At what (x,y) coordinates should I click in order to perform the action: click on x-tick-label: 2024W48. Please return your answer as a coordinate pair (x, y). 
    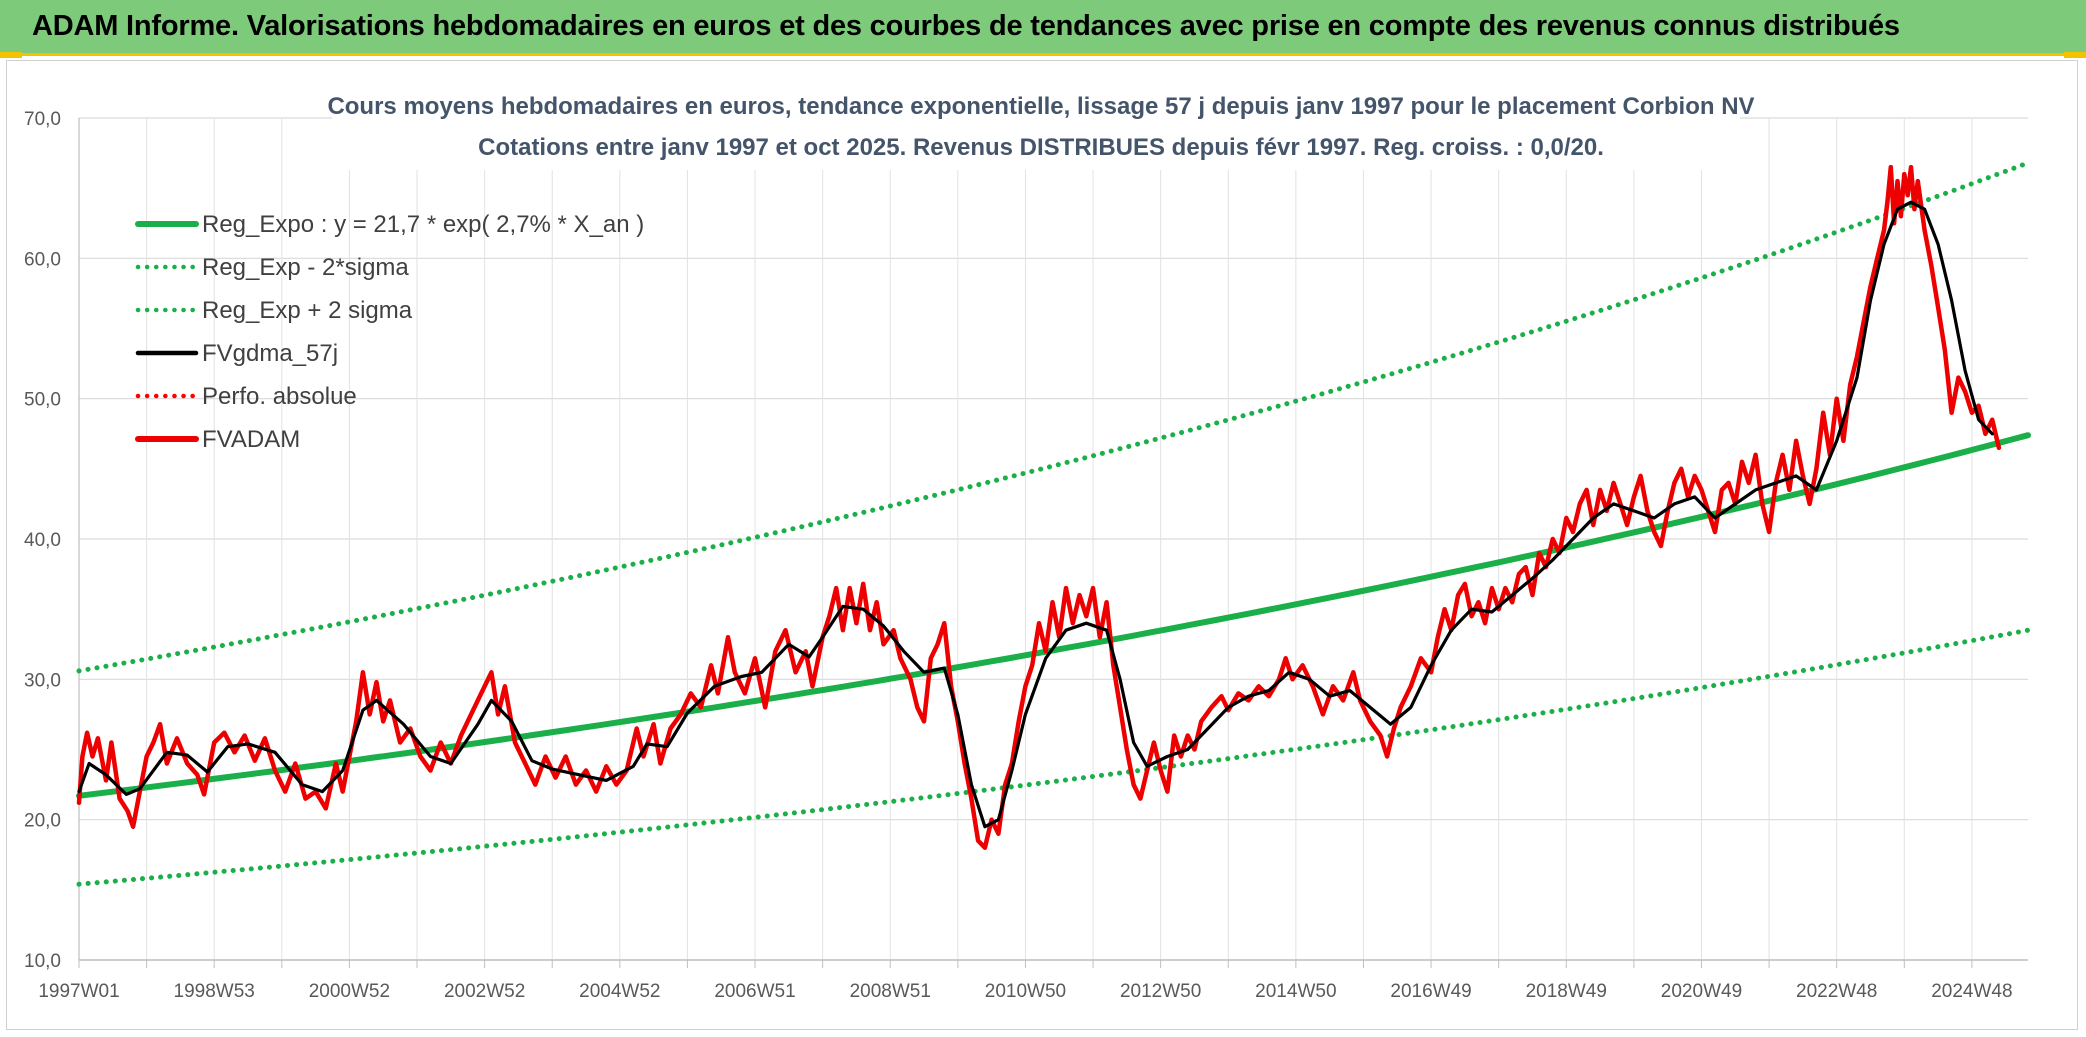
    Looking at the image, I should click on (1971, 991).